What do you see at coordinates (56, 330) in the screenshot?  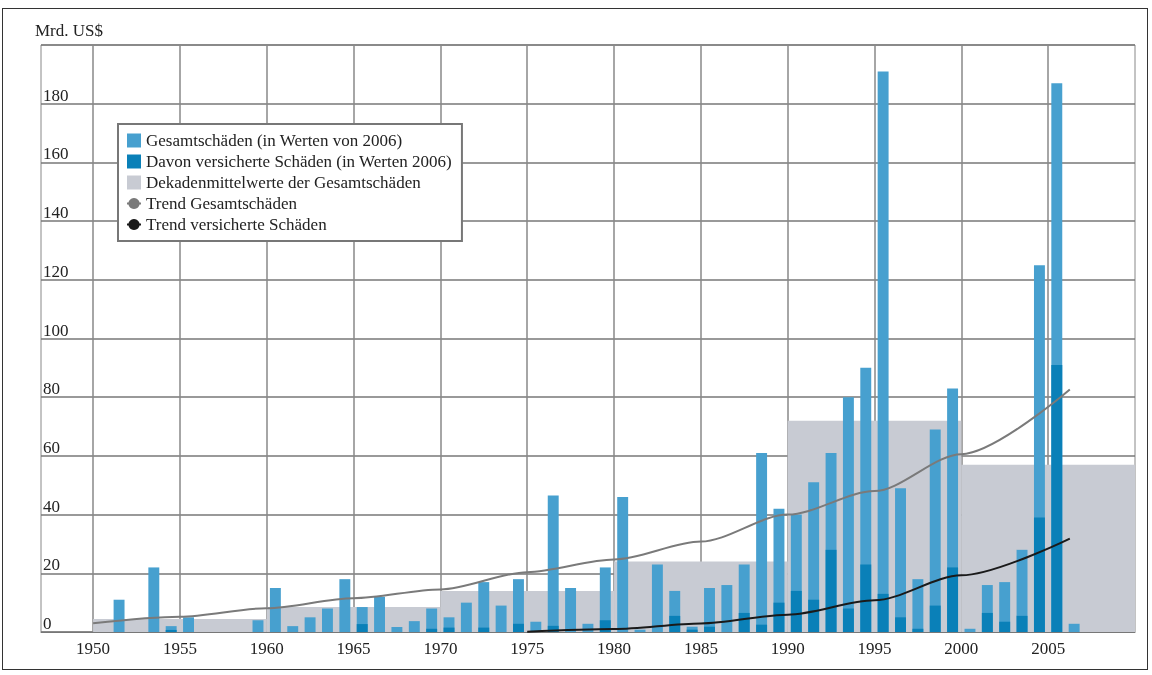 I see `y-tick-label: 100` at bounding box center [56, 330].